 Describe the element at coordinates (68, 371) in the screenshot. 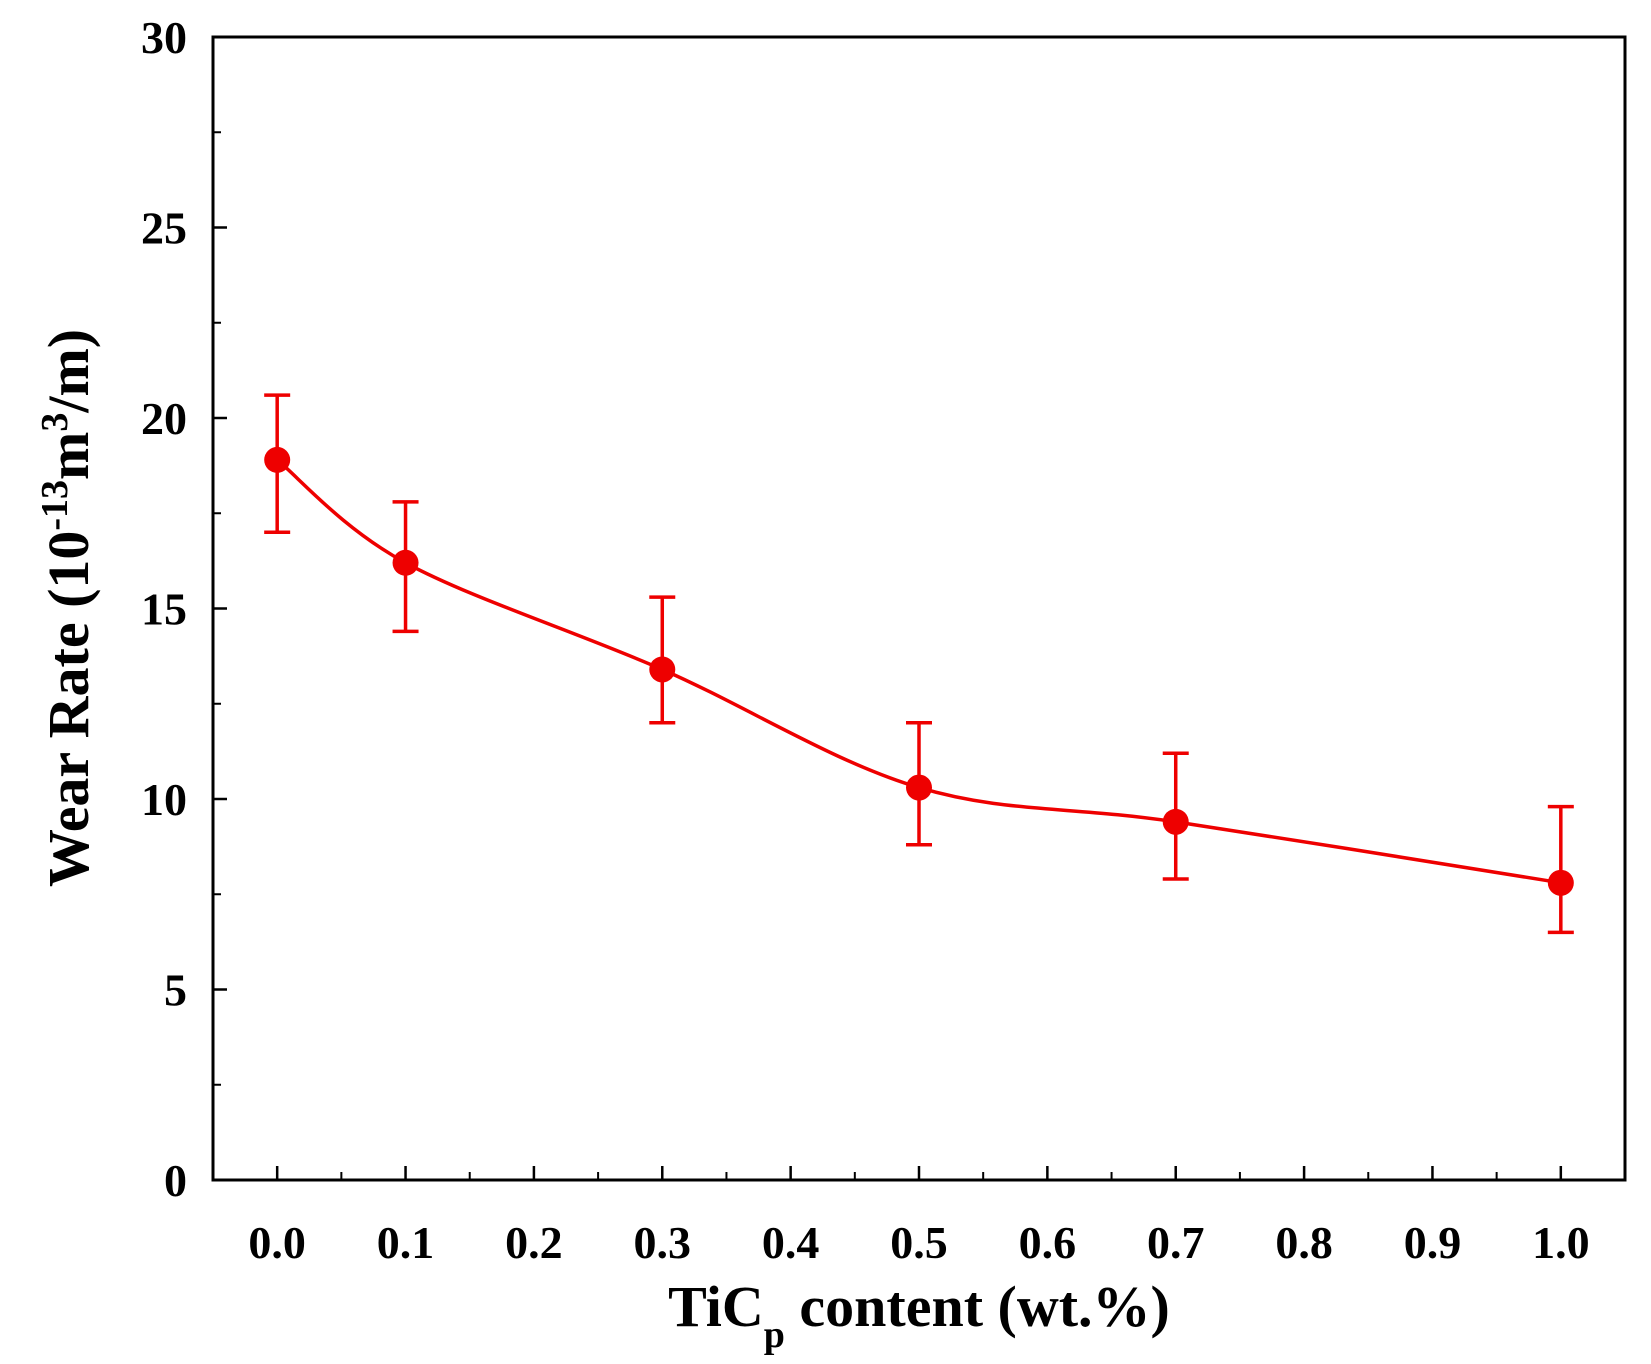

I see `y-axis-title-suffix: /m)` at that location.